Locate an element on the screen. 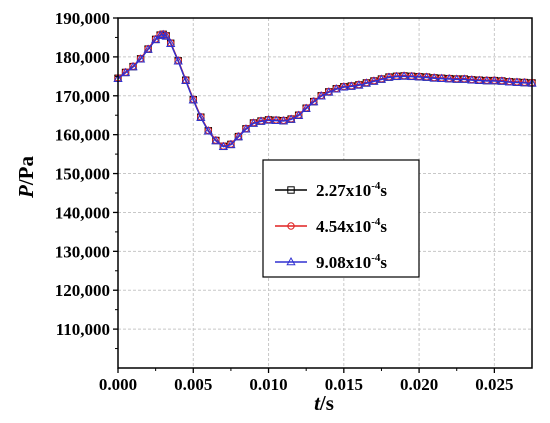  y-axis-variable: P is located at coordinates (26, 192).